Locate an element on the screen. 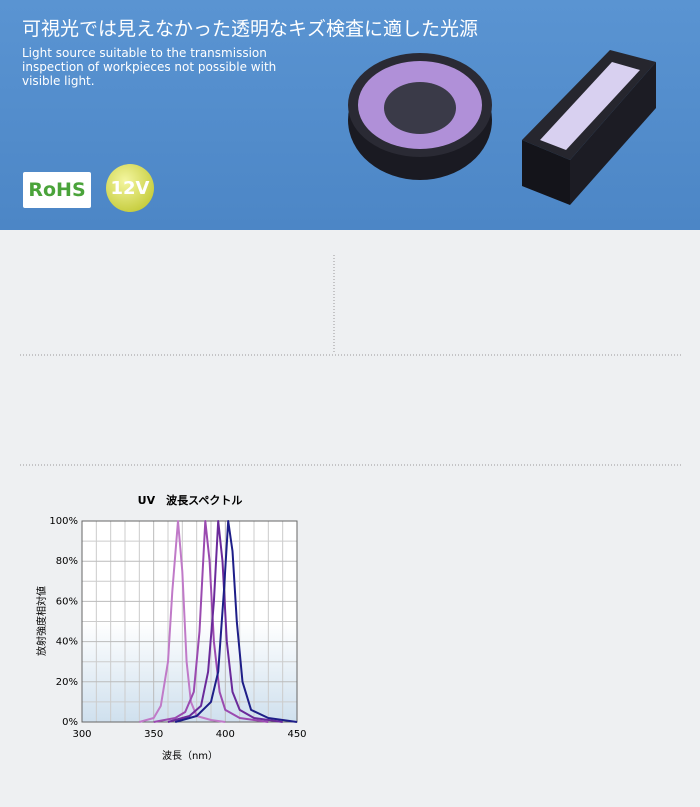  y-tick-label: 40% is located at coordinates (67, 642).